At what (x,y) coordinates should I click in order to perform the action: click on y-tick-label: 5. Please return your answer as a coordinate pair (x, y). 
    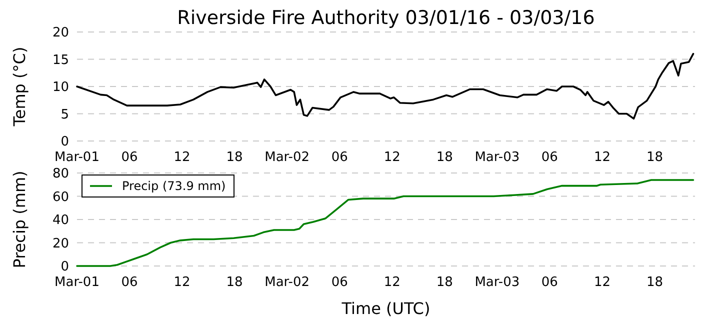
    Looking at the image, I should click on (64, 114).